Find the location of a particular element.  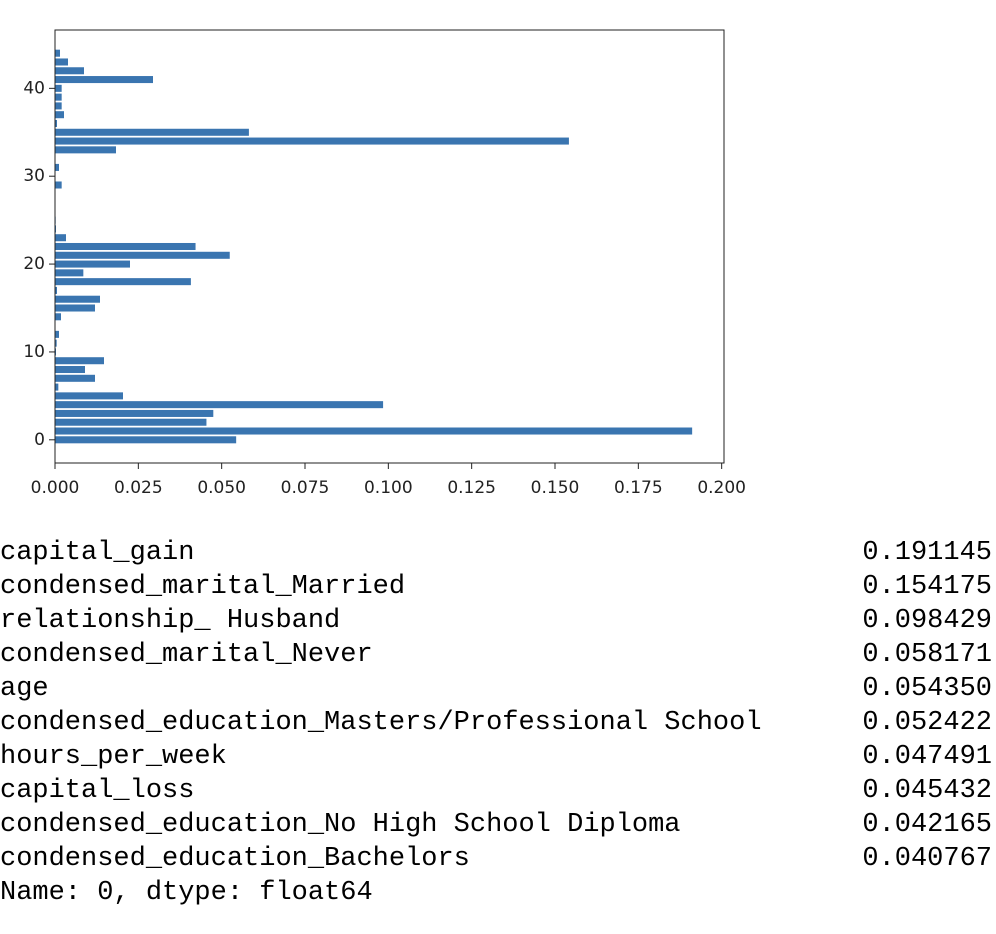

feature-value: 0.045432 is located at coordinates (927, 791).